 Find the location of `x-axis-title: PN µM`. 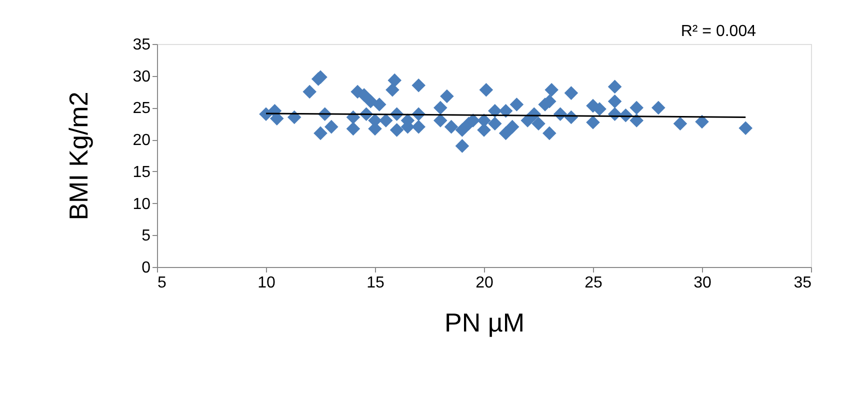

x-axis-title: PN µM is located at coordinates (484, 323).